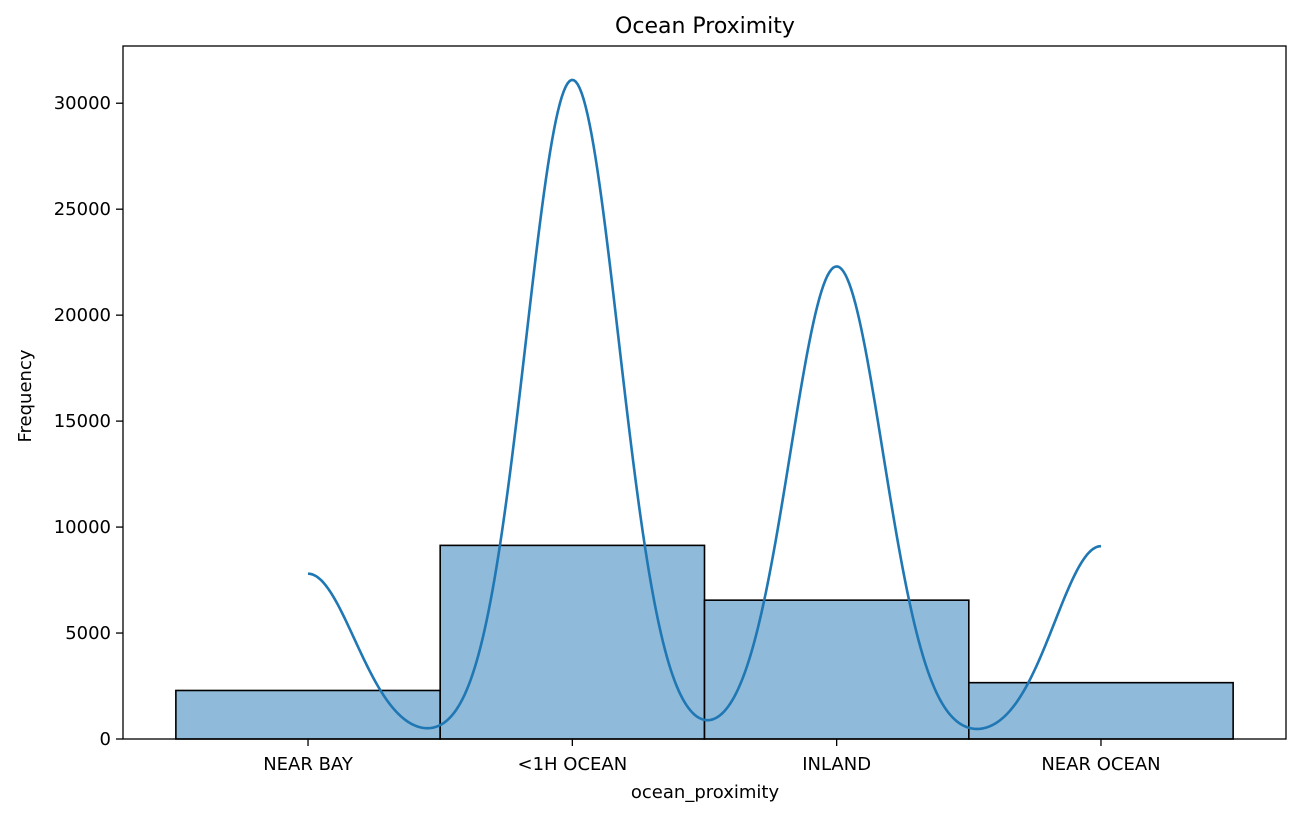 This screenshot has height=818, width=1301. I want to click on x-tick-label: <1H OCEAN, so click(572, 764).